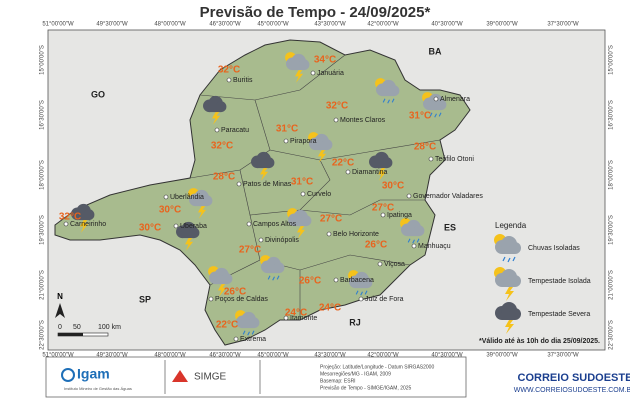 Image resolution: width=630 pixels, height=400 pixels. What do you see at coordinates (77, 327) in the screenshot?
I see `scale-label: 50` at bounding box center [77, 327].